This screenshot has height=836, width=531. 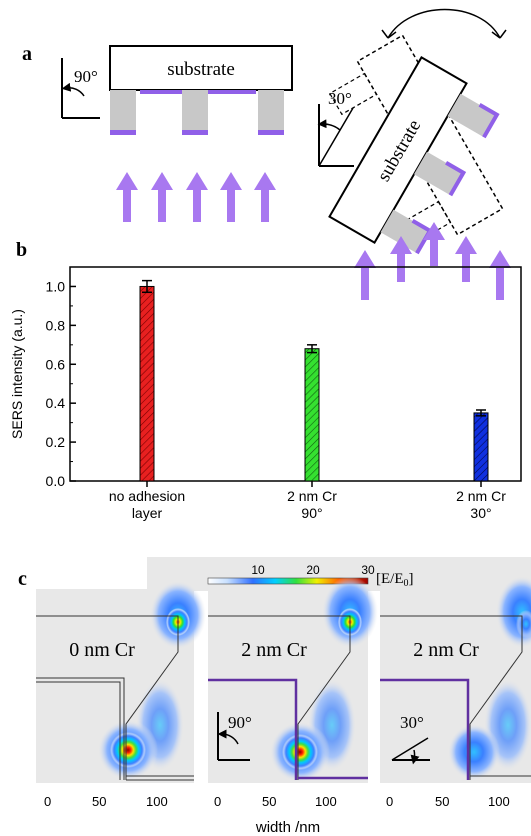 What do you see at coordinates (269, 801) in the screenshot?
I see `tick-50-b: 50` at bounding box center [269, 801].